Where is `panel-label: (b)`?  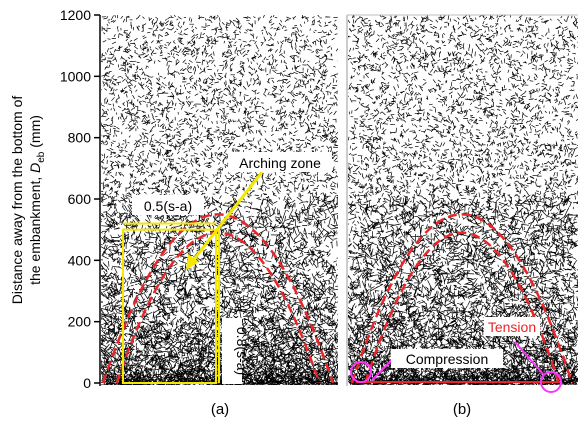 panel-label: (b) is located at coordinates (462, 409).